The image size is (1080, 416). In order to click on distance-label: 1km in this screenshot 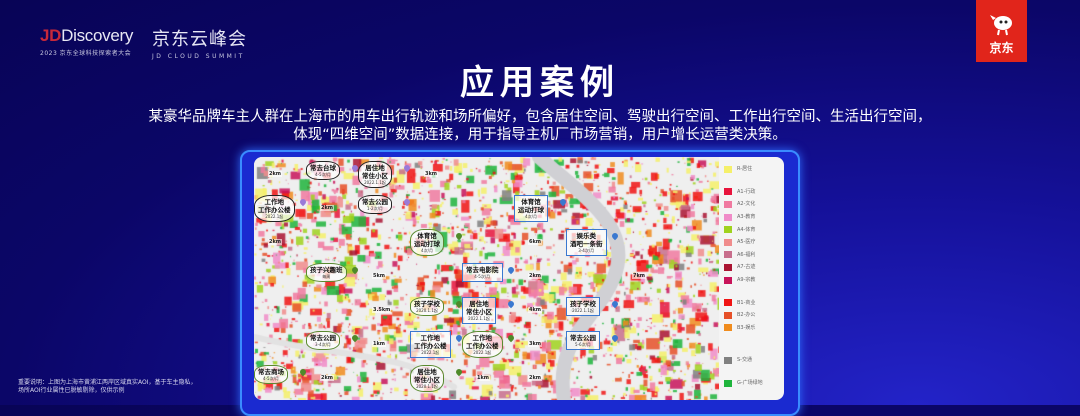, I will do `click(379, 344)`.